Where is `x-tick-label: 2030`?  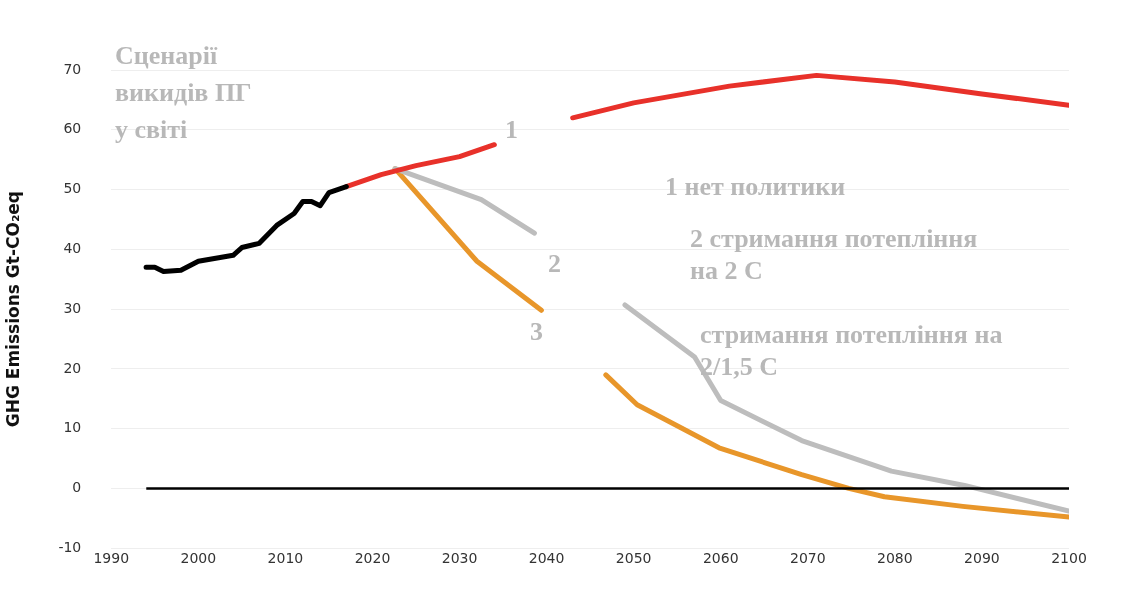 x-tick-label: 2030 is located at coordinates (459, 558).